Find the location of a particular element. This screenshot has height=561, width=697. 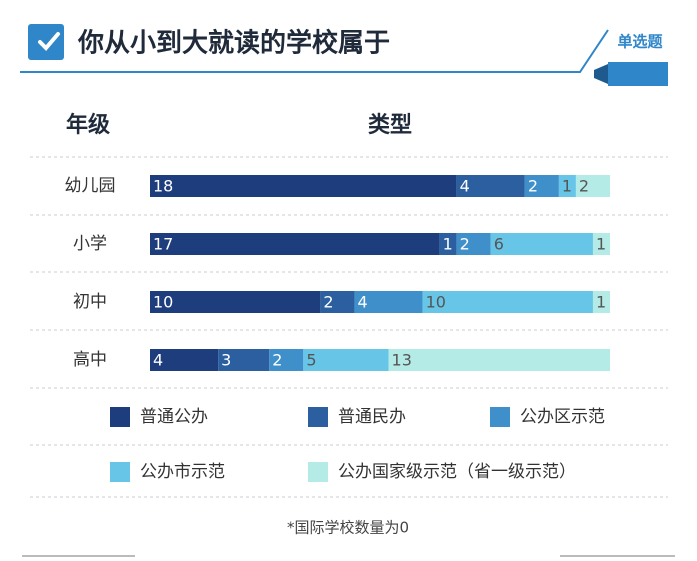

category-label: 初中 is located at coordinates (90, 302).